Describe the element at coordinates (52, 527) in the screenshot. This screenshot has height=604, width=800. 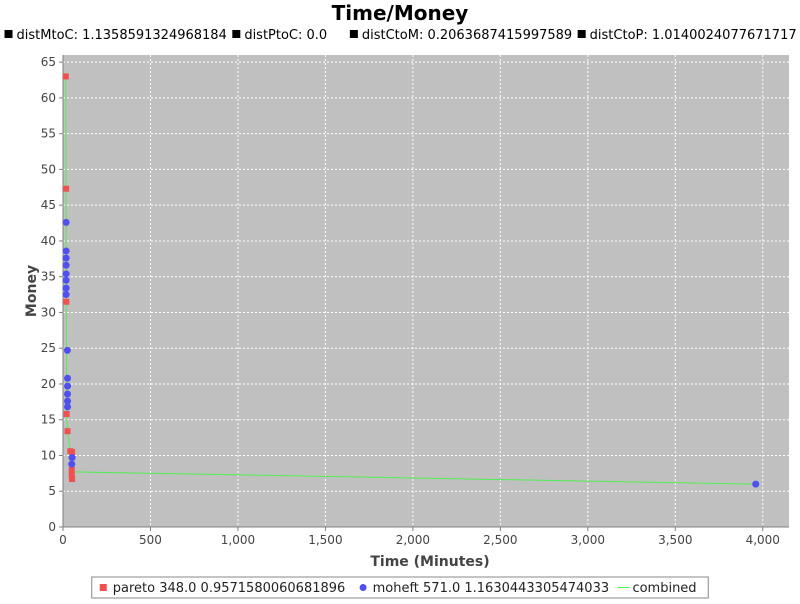
I see `y-tick-label: 0` at that location.